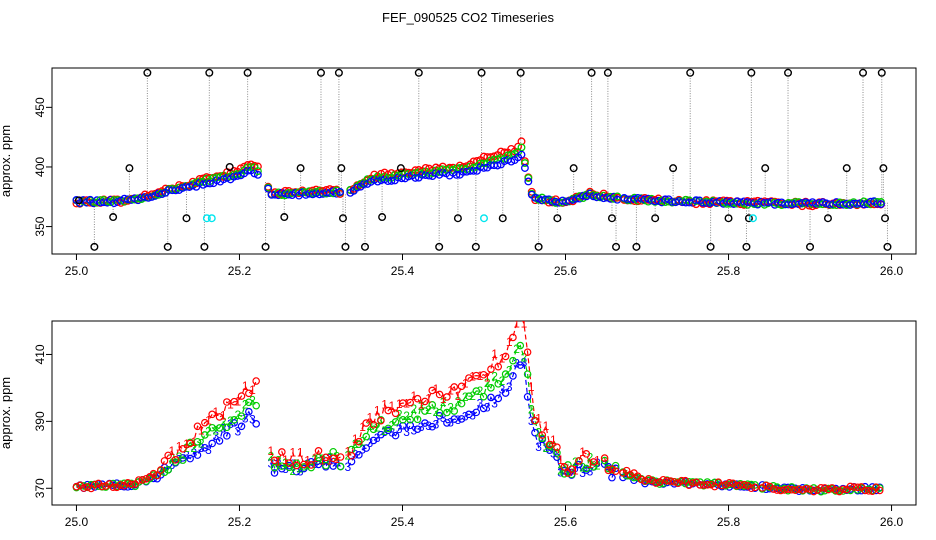  Describe the element at coordinates (40, 107) in the screenshot. I see `y-tick-label: 450` at that location.